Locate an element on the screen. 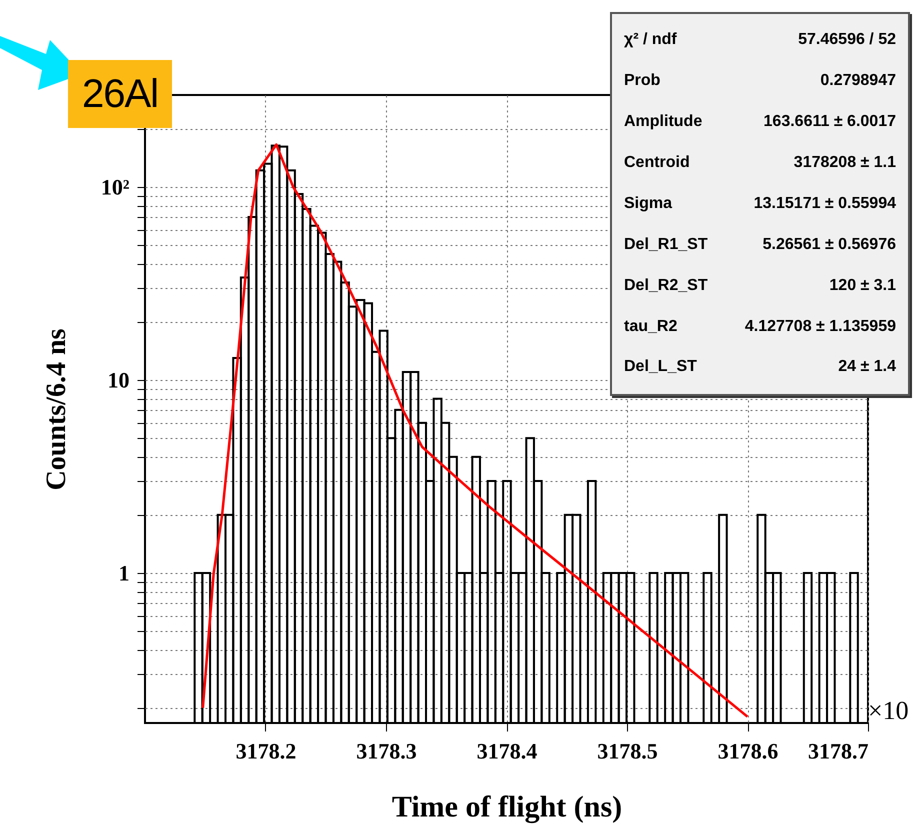 The height and width of the screenshot is (835, 913). annotation: tau_R2 is located at coordinates (651, 327).